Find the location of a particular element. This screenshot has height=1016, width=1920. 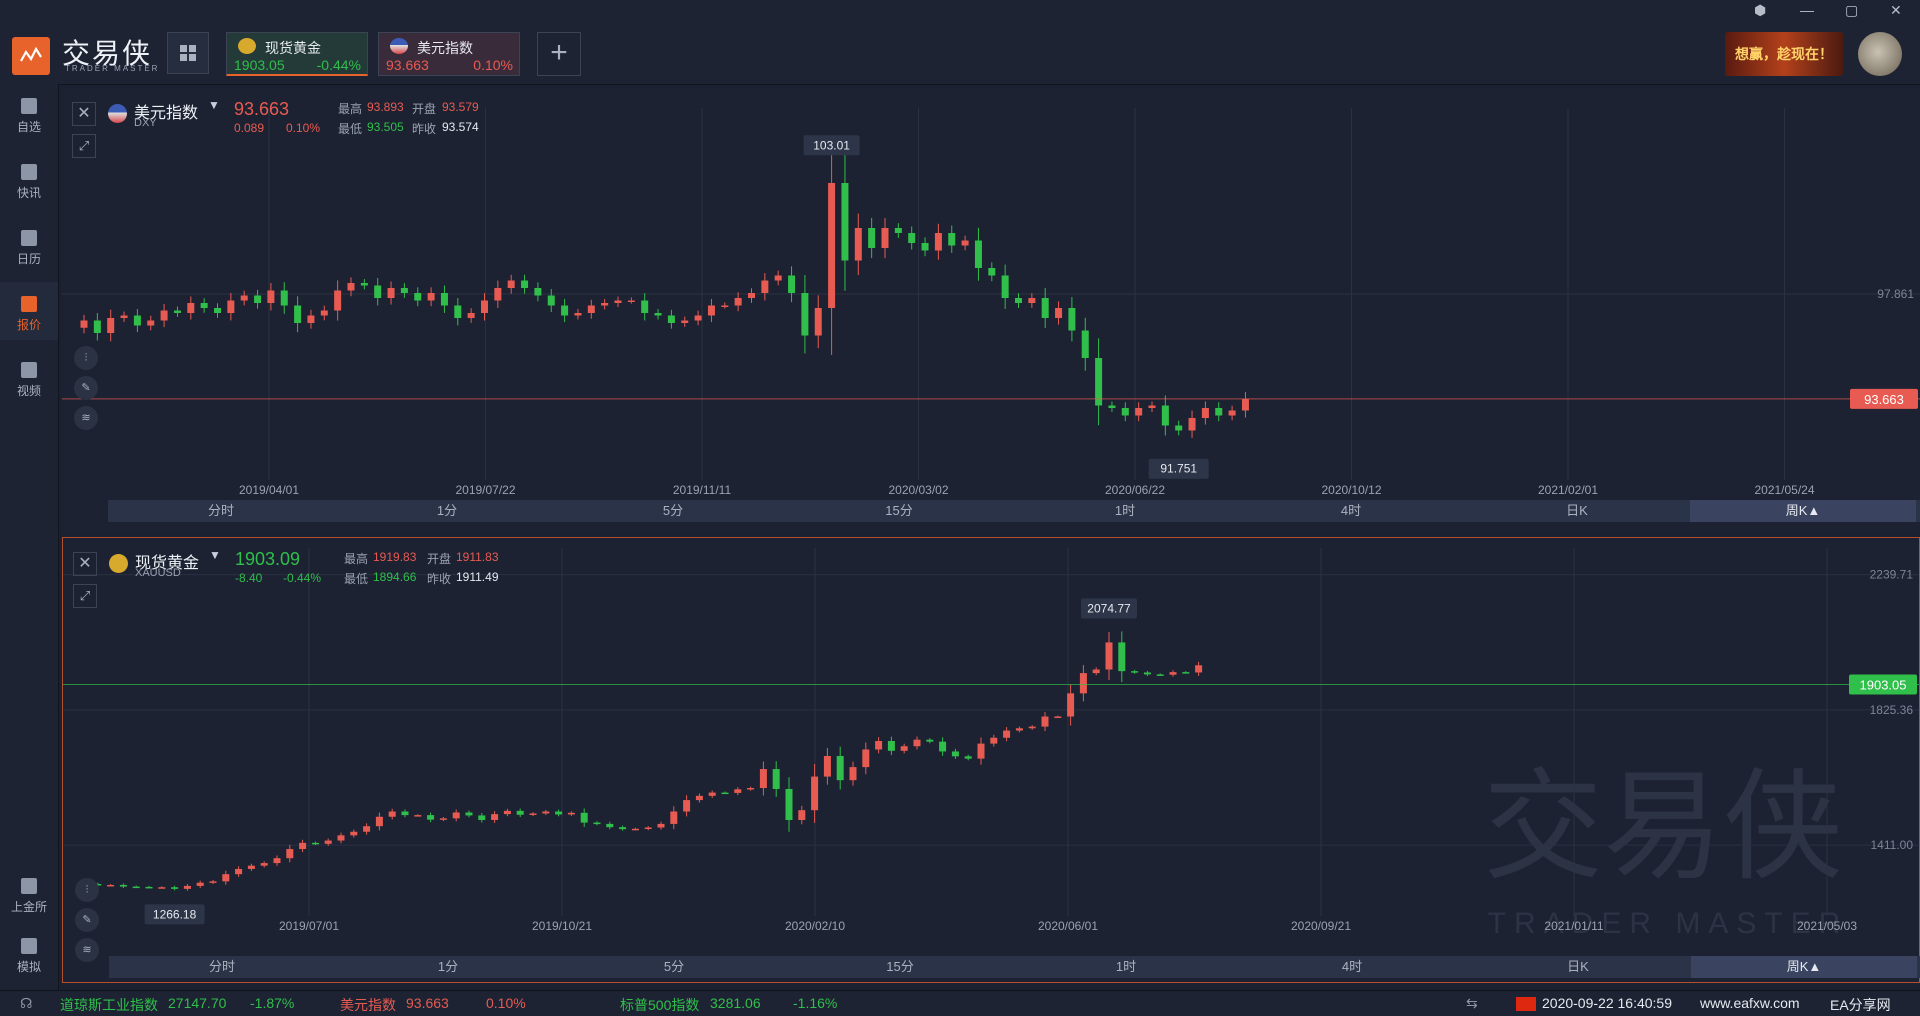

symbol-change: -8.40 is located at coordinates (249, 578).